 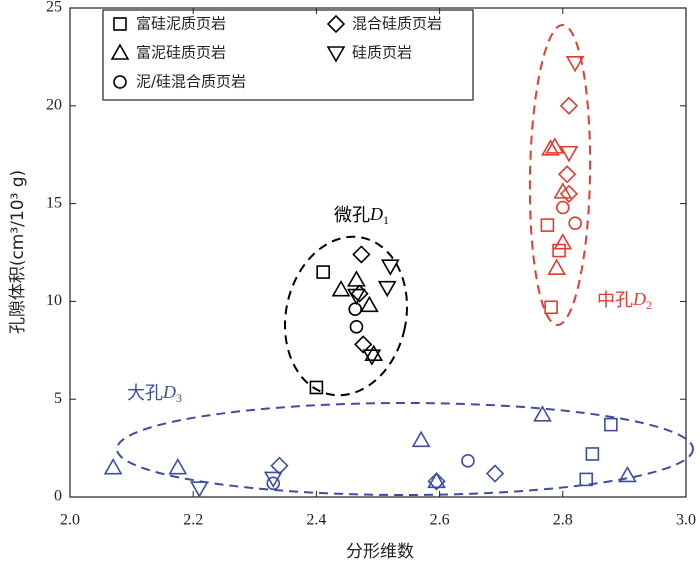 I want to click on annotation-subscript: 3, so click(x=179, y=398).